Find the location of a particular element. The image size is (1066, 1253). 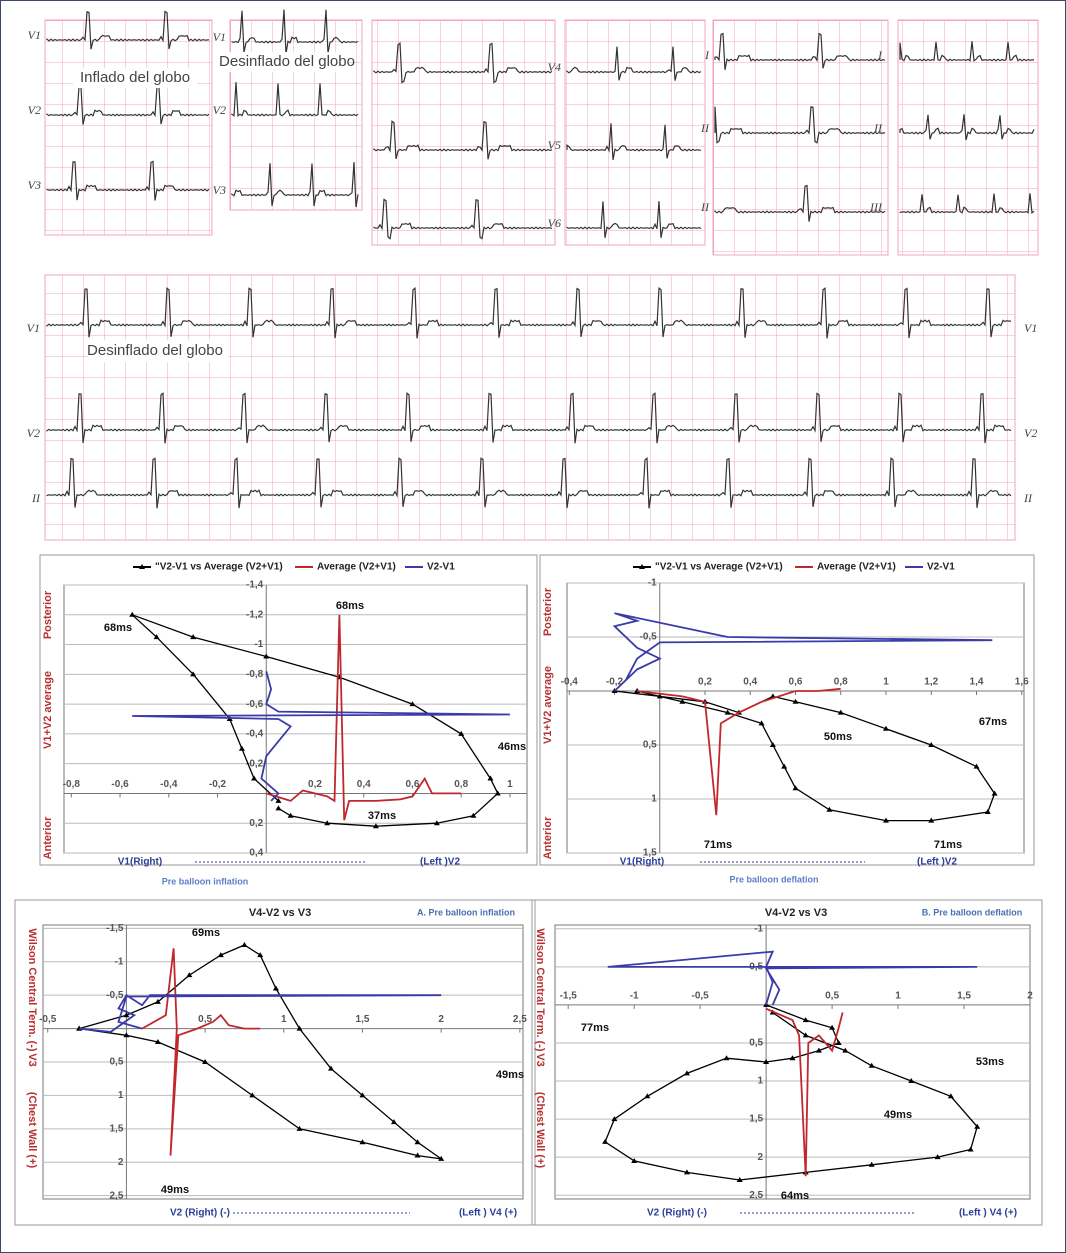

annotation: 64ms is located at coordinates (795, 1196).